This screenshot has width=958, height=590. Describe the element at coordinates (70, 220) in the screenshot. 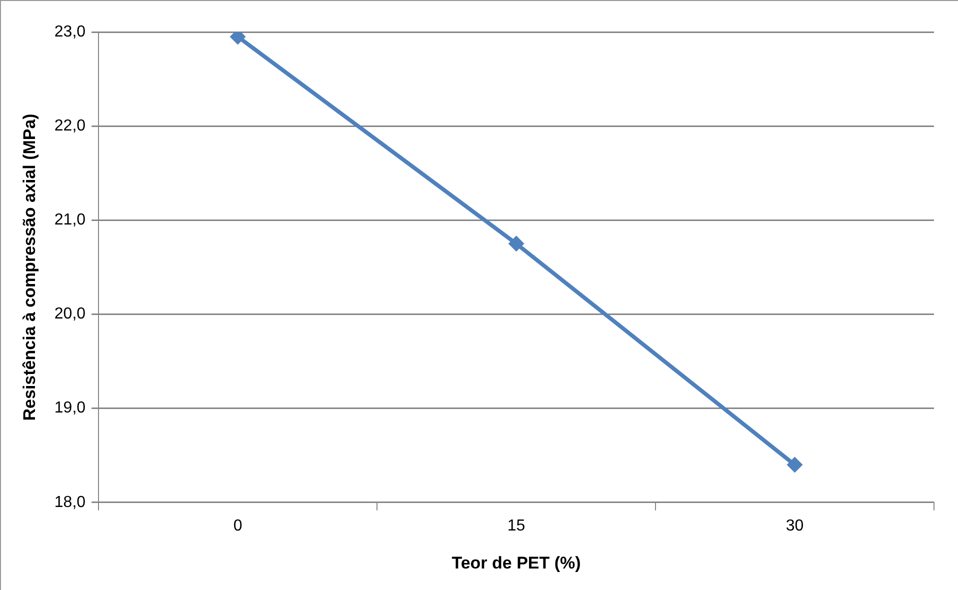

I see `y-tick-label: 21,0` at that location.